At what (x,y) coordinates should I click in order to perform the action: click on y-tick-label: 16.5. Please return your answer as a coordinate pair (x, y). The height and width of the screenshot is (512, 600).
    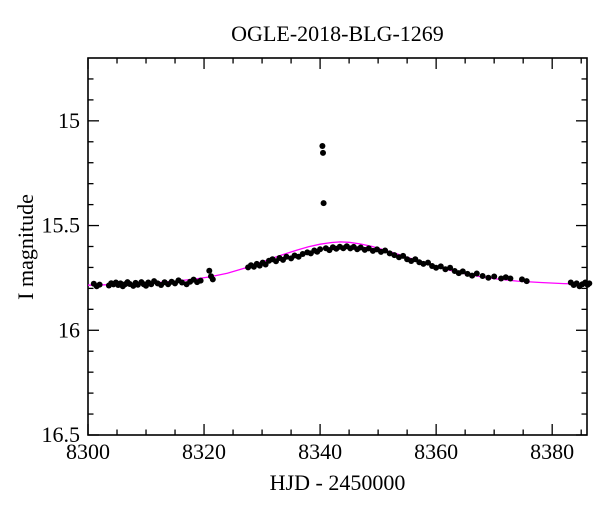
    Looking at the image, I should click on (61, 434).